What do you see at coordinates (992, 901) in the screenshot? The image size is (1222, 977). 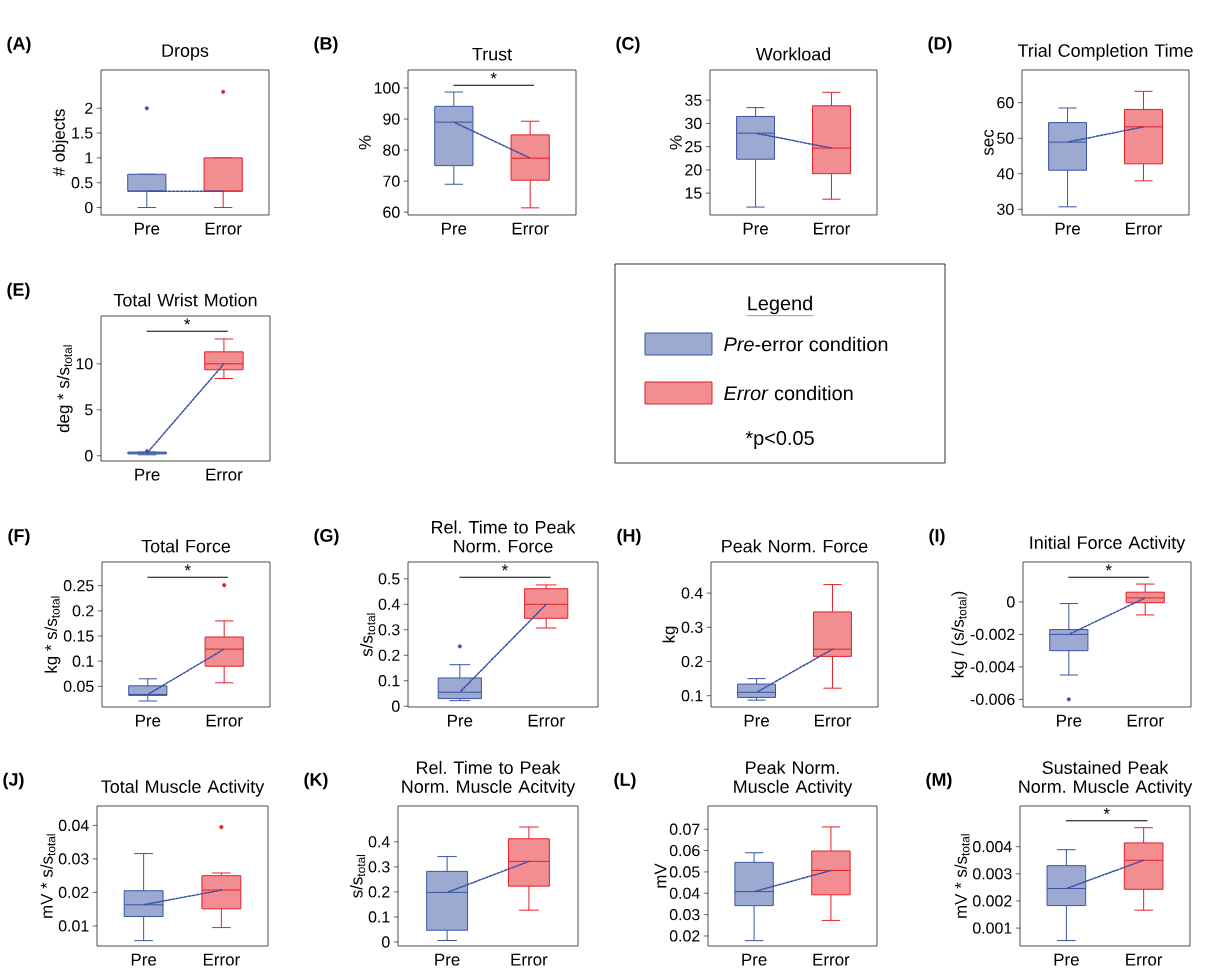 I see `y-tick-label: 0.002` at bounding box center [992, 901].